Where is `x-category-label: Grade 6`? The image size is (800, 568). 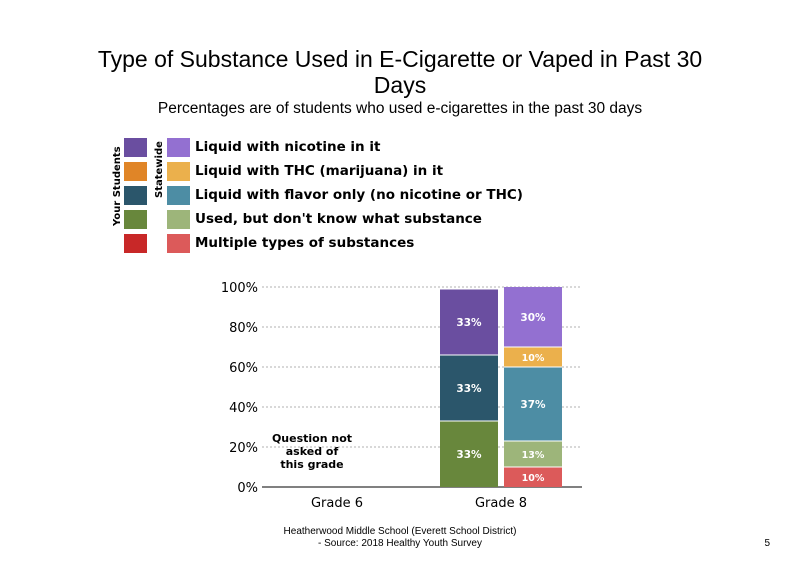
x-category-label: Grade 6 is located at coordinates (337, 503).